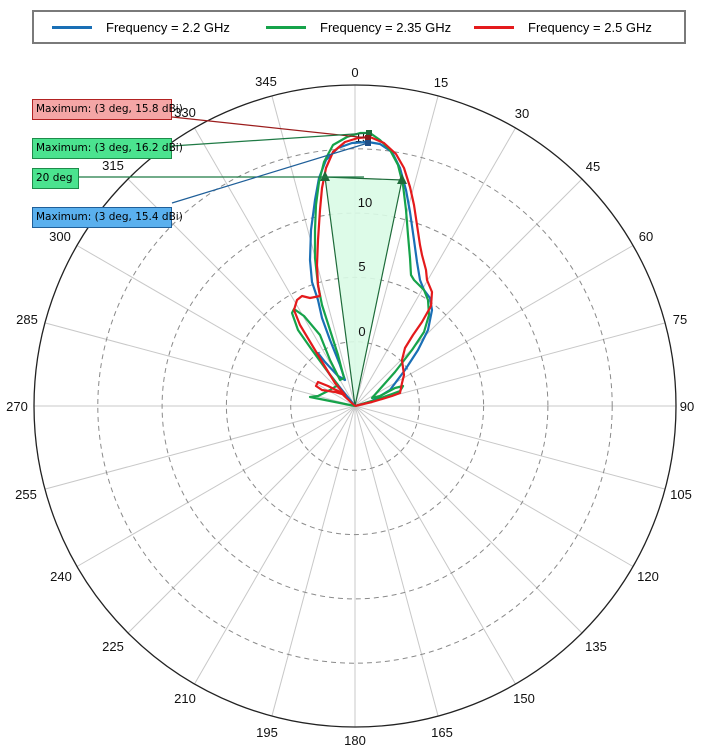 The image size is (703, 751). What do you see at coordinates (113, 646) in the screenshot?
I see `angle-tick-label: 225` at bounding box center [113, 646].